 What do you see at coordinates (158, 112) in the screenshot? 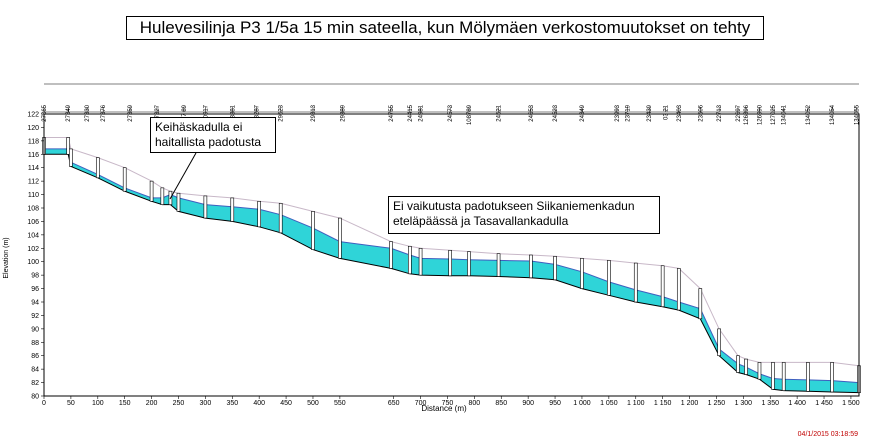
I see `node-label: 27327` at bounding box center [158, 112].